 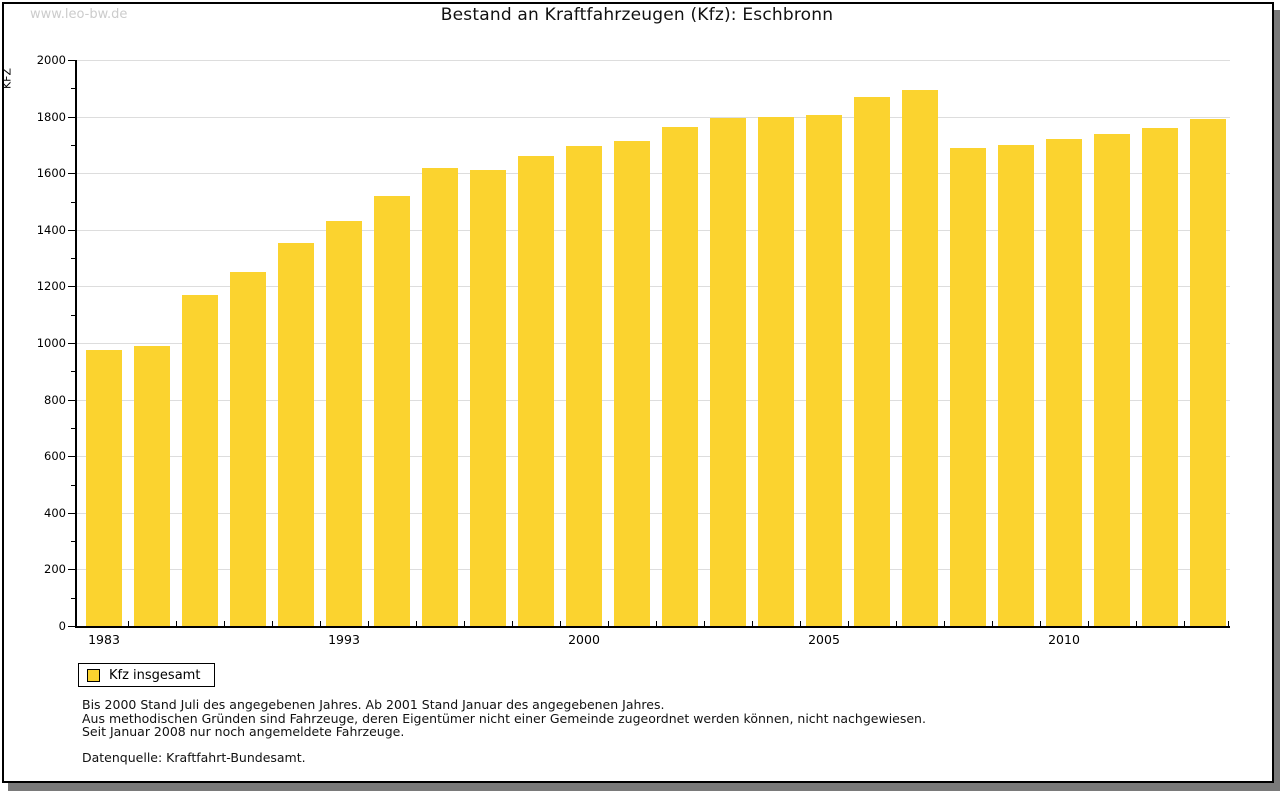 What do you see at coordinates (440, 397) in the screenshot?
I see `bar-1997` at bounding box center [440, 397].